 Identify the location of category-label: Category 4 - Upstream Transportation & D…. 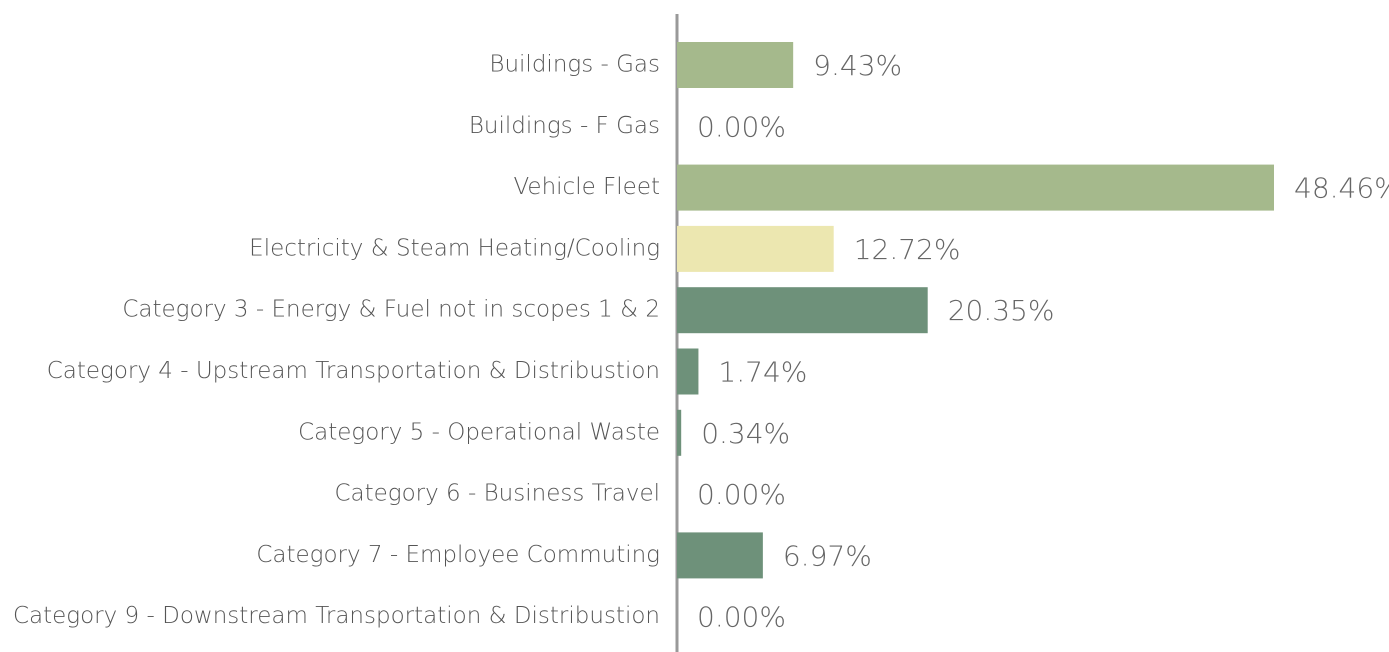
(353, 371).